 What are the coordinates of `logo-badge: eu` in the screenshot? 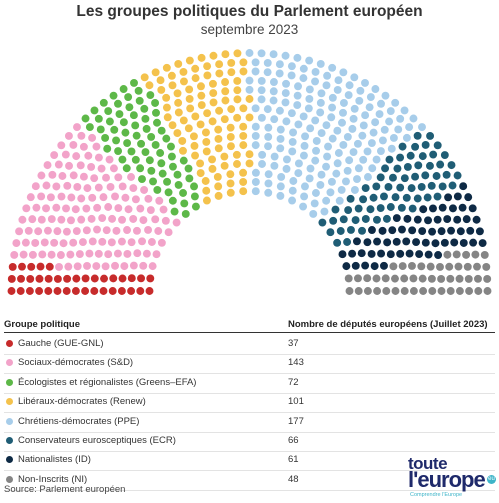 It's located at (491, 479).